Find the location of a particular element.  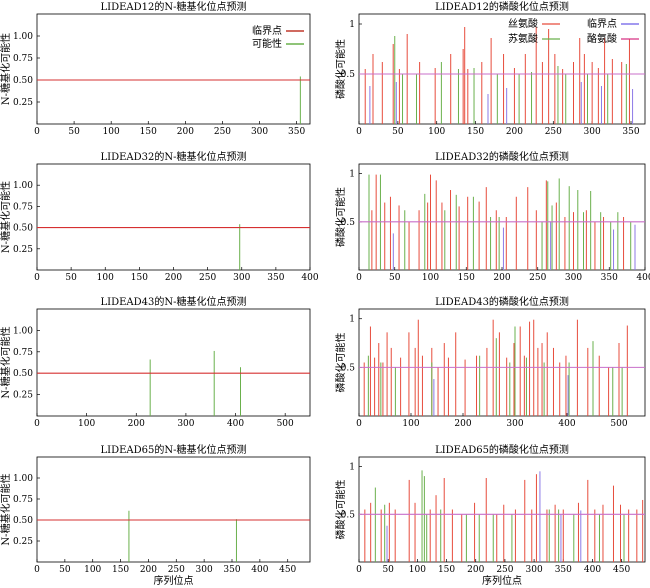

y-tick-label: 1.00 is located at coordinates (23, 37).